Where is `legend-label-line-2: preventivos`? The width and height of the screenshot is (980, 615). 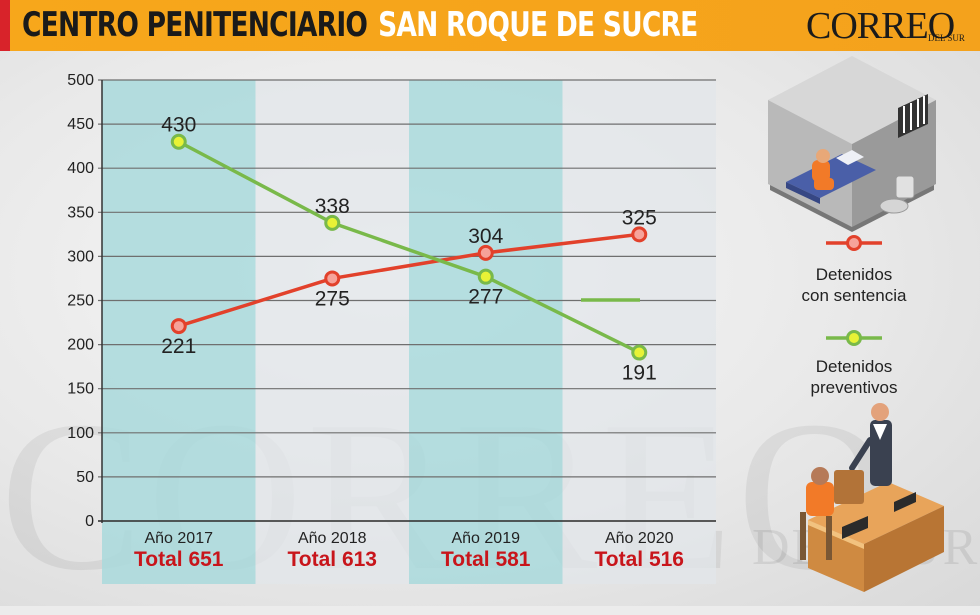
legend-label-line-2: preventivos is located at coordinates (854, 387).